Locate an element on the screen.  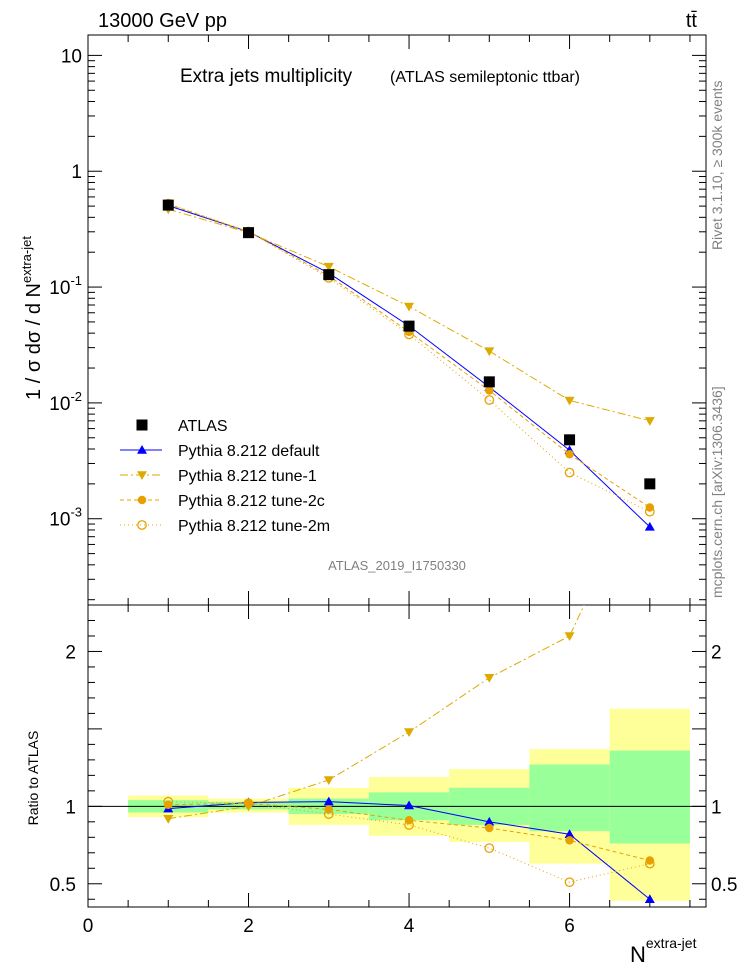
y-tick-exponent: -2 is located at coordinates (76, 396).